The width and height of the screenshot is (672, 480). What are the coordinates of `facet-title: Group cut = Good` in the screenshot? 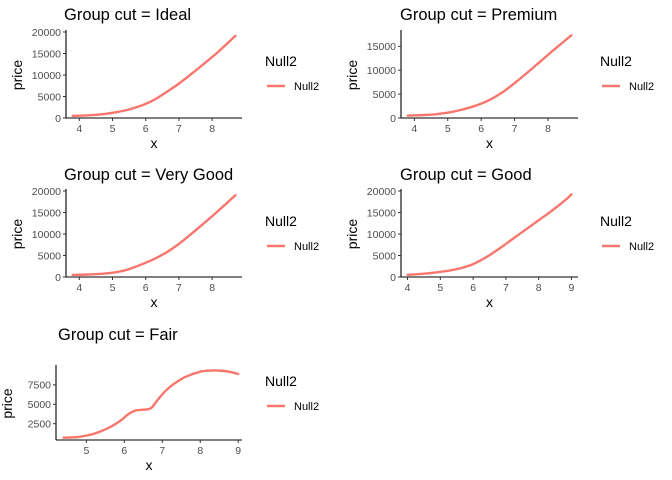 It's located at (466, 175).